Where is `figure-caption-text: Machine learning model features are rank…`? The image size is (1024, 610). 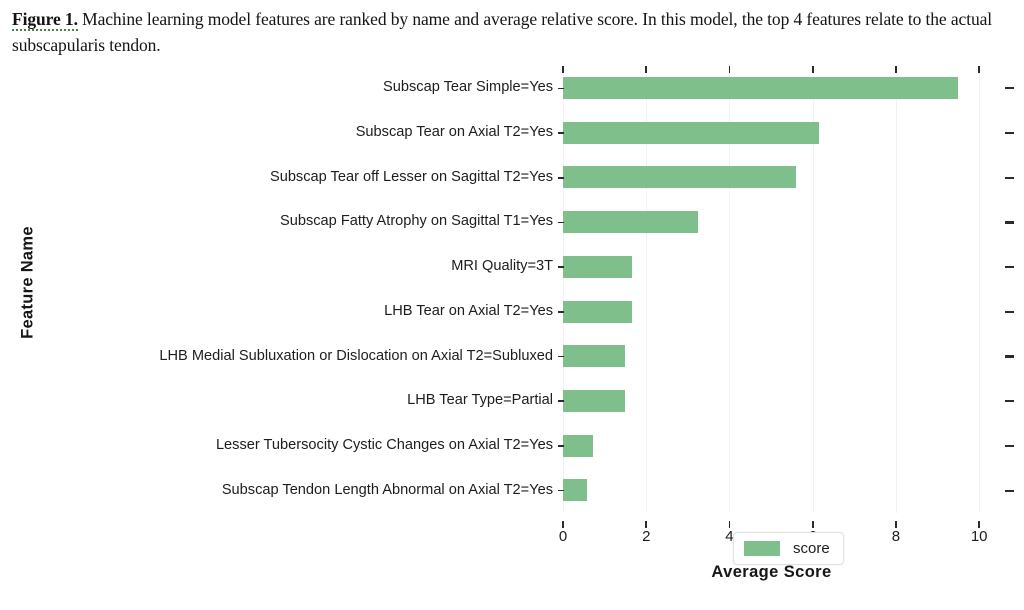 figure-caption-text: Machine learning model features are rank… is located at coordinates (502, 32).